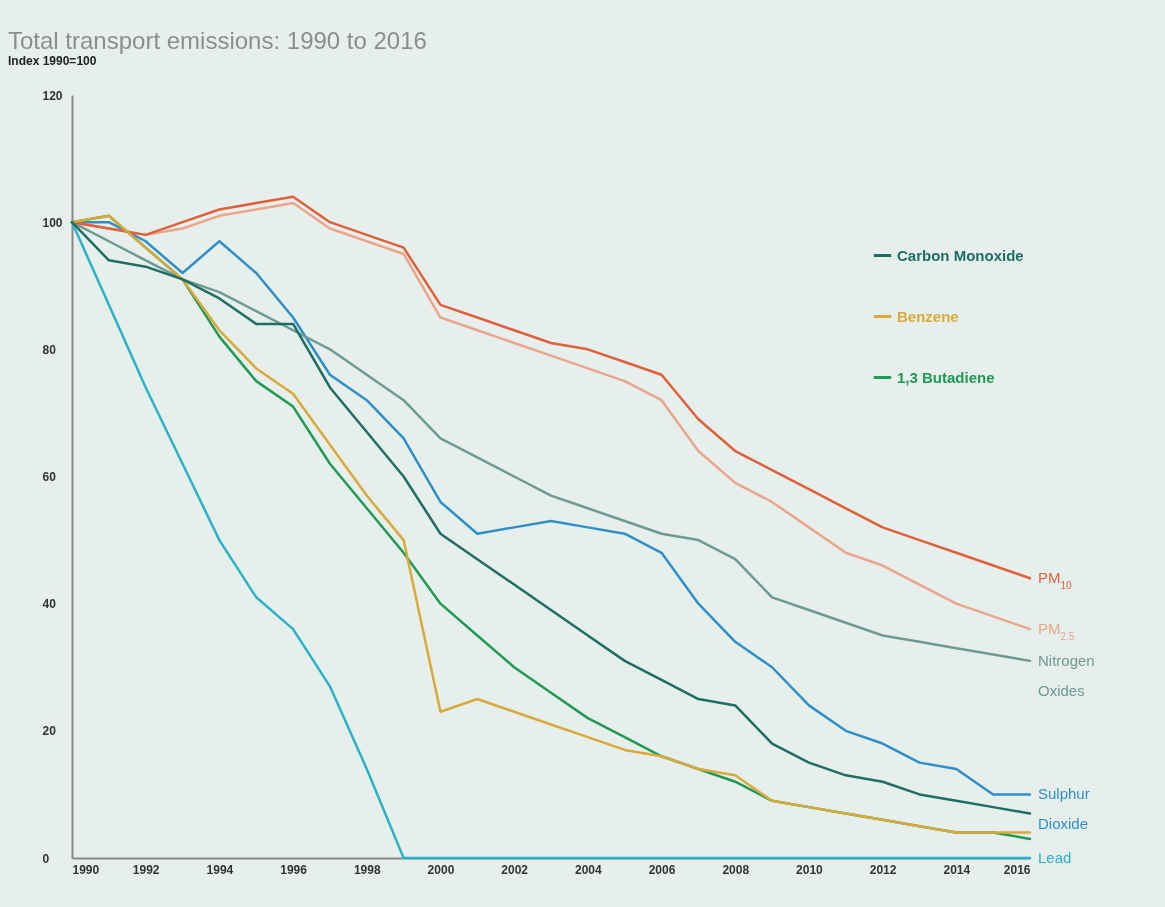 The width and height of the screenshot is (1165, 907). I want to click on x-tick-label: 2014, so click(957, 869).